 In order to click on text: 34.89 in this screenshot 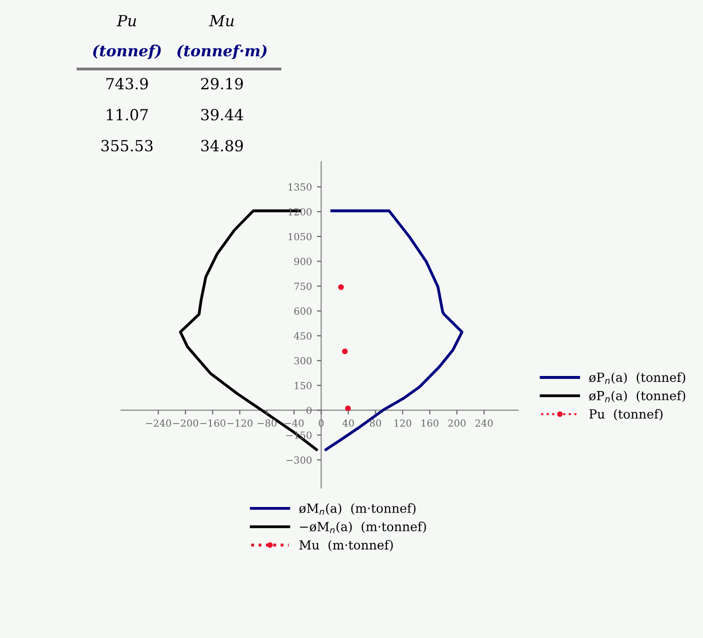, I will do `click(222, 146)`.